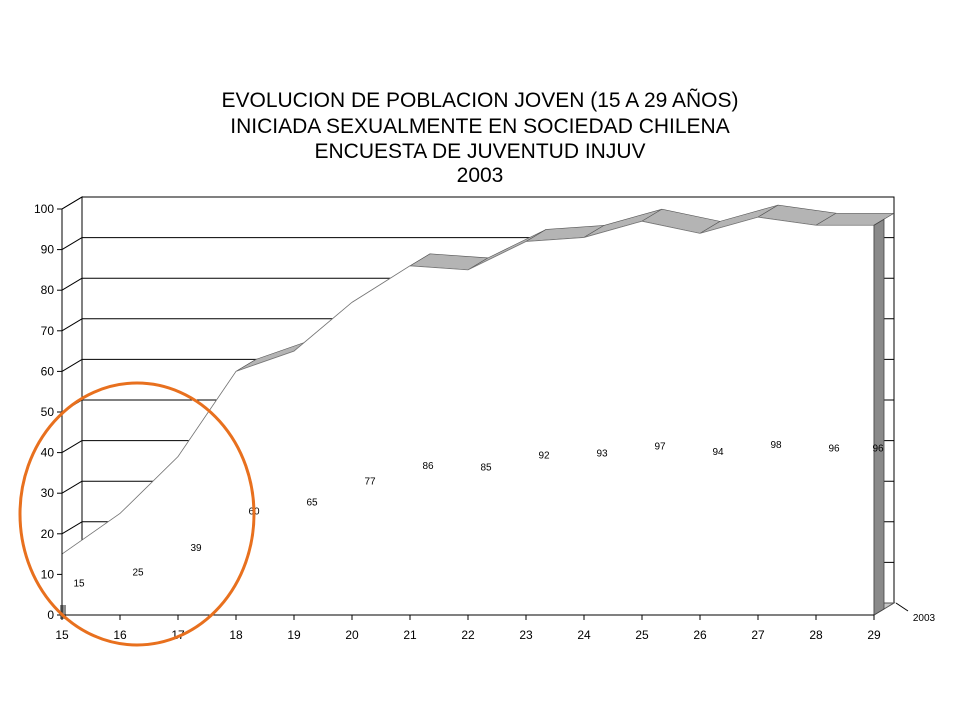  What do you see at coordinates (480, 151) in the screenshot?
I see `chart-title-line-3: ENCUESTA DE JUVENTUD INJUV` at bounding box center [480, 151].